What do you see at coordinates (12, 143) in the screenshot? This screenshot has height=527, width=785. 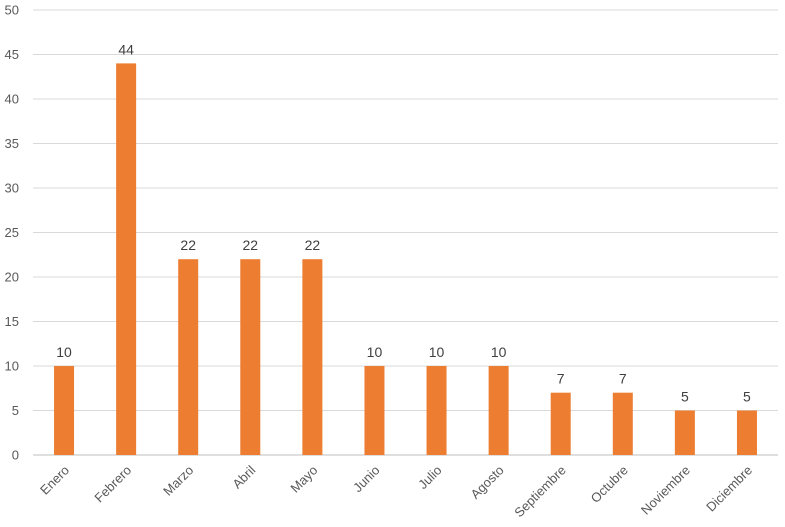 I see `y-tick-label: 35` at bounding box center [12, 143].